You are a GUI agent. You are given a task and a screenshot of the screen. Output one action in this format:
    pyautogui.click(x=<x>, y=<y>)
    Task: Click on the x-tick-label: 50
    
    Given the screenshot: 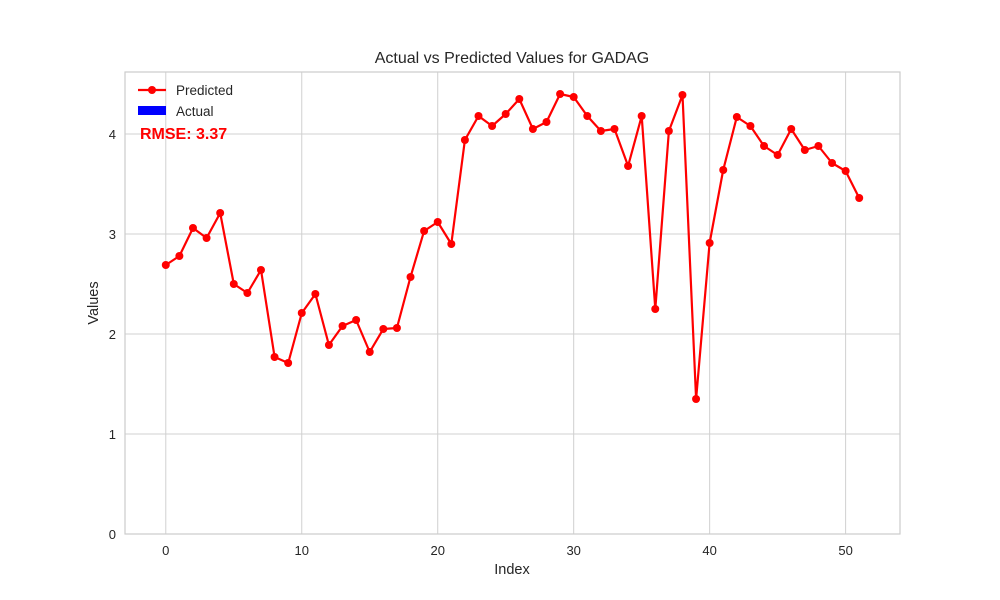 What is the action you would take?
    pyautogui.click(x=845, y=550)
    